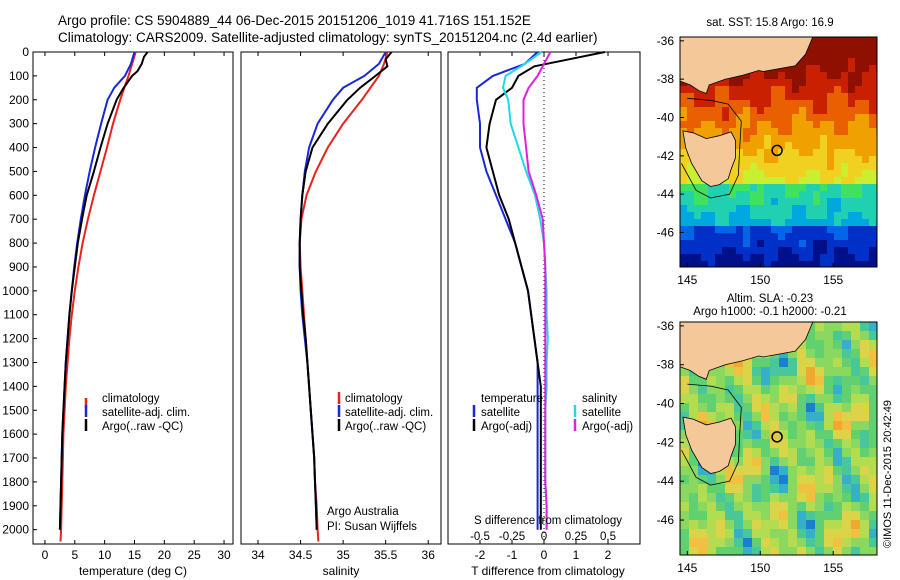 The image size is (900, 580). Describe the element at coordinates (25, 52) in the screenshot. I see `depth-tick-label: 0` at that location.